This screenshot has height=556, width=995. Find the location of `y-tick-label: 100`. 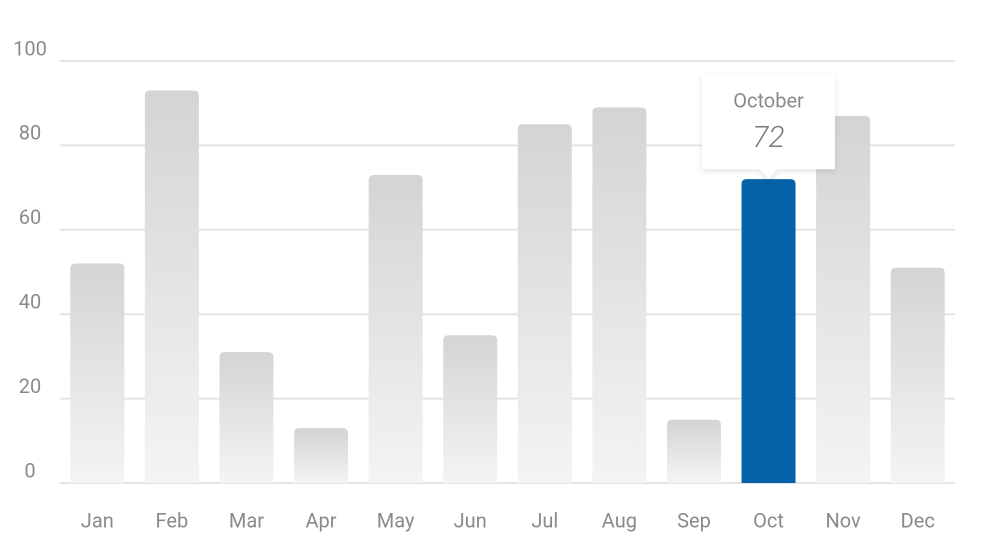

y-tick-label: 100 is located at coordinates (30, 48).